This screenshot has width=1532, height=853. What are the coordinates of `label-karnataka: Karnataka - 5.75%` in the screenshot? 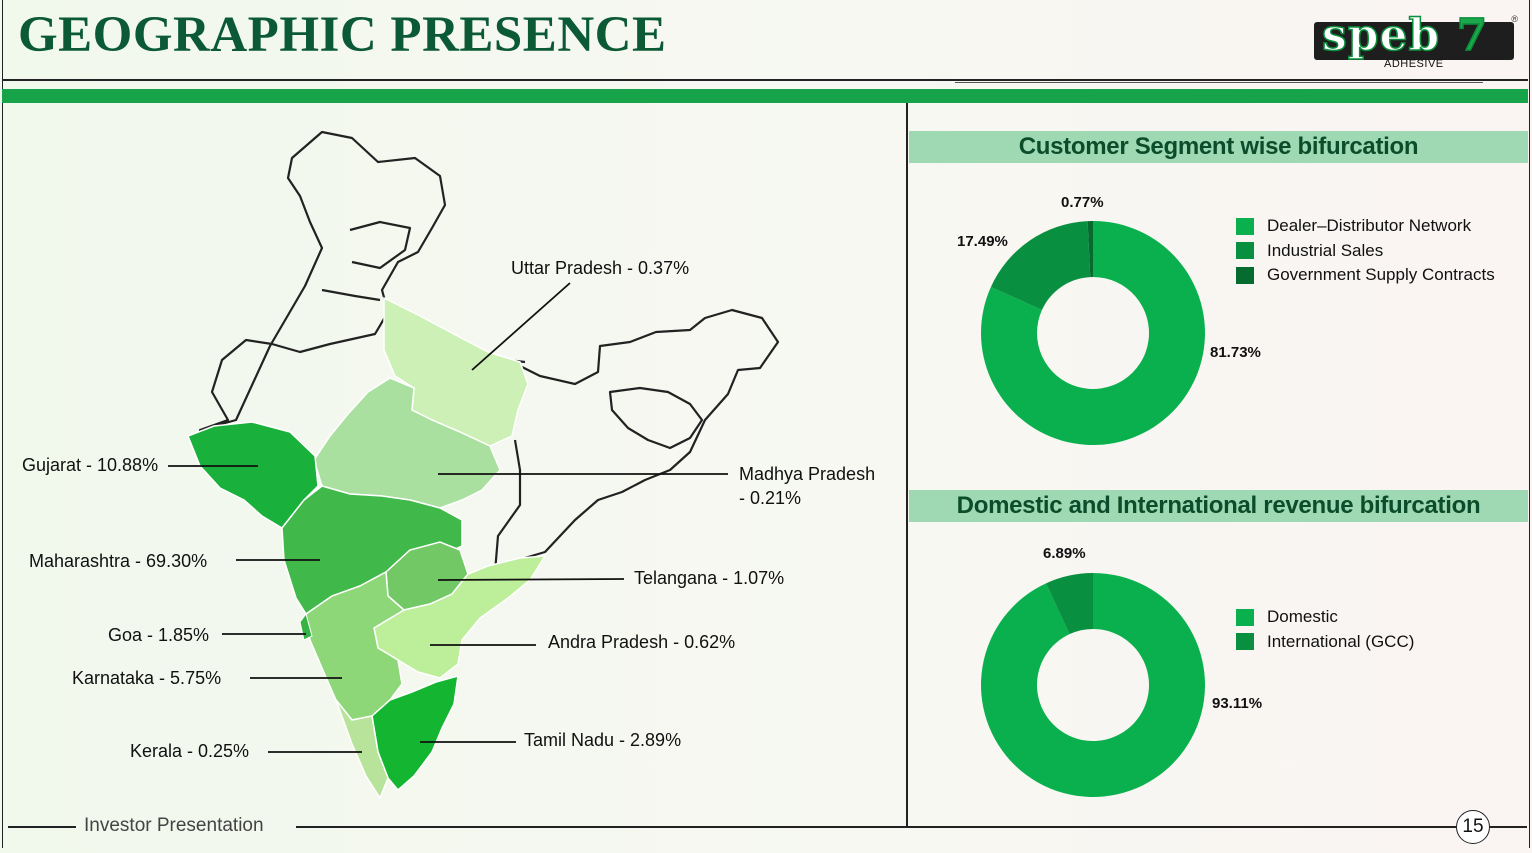 It's located at (147, 678).